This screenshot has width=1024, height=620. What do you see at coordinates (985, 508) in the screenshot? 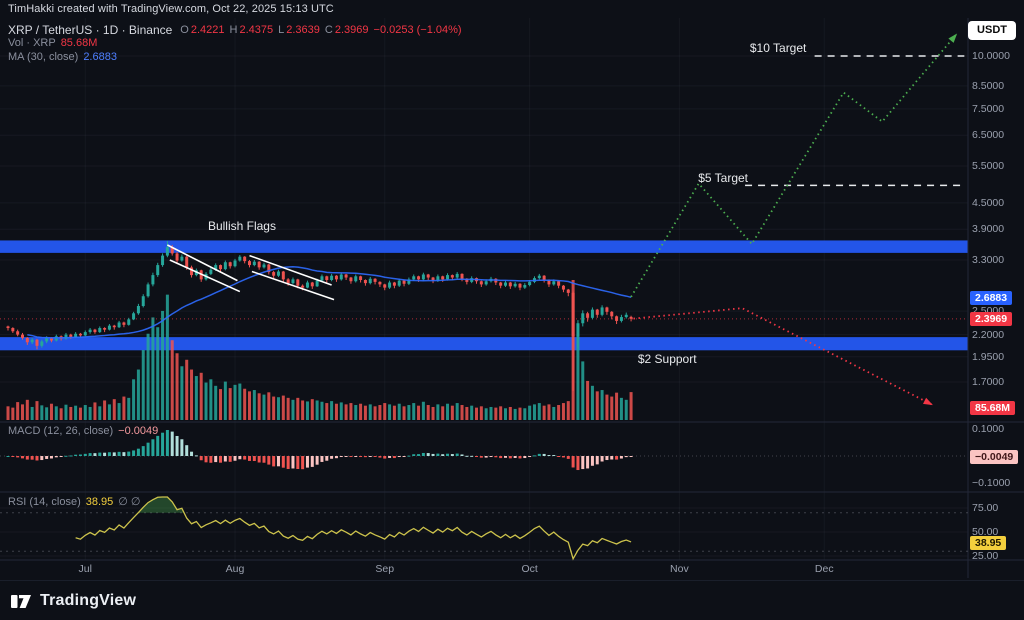
I see `rsi-tick: 75.00` at bounding box center [985, 508].